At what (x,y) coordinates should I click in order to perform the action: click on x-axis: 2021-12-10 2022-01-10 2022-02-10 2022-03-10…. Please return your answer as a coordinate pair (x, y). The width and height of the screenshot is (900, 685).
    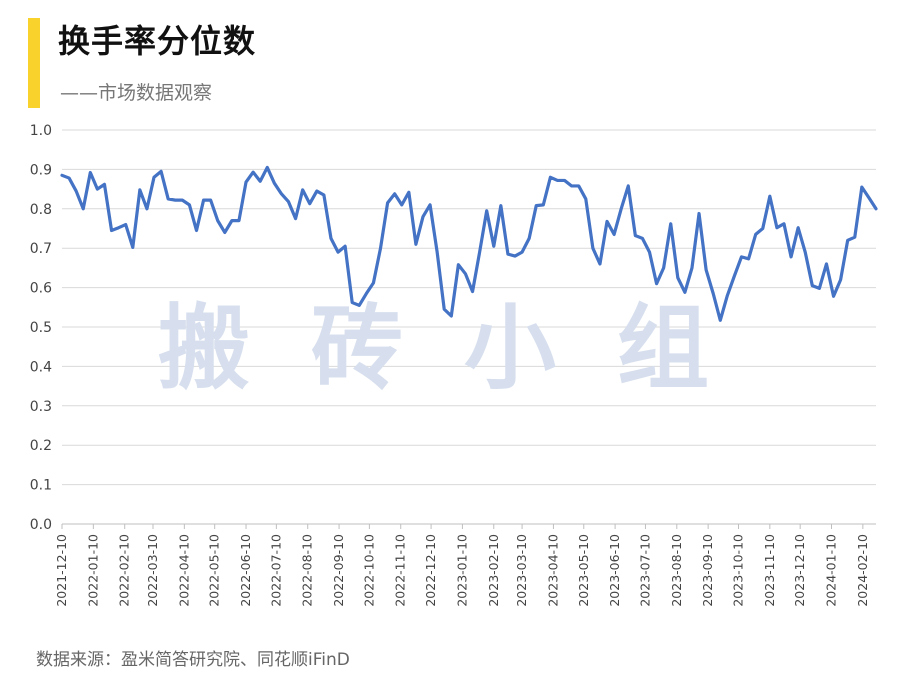
    Looking at the image, I should click on (462, 565).